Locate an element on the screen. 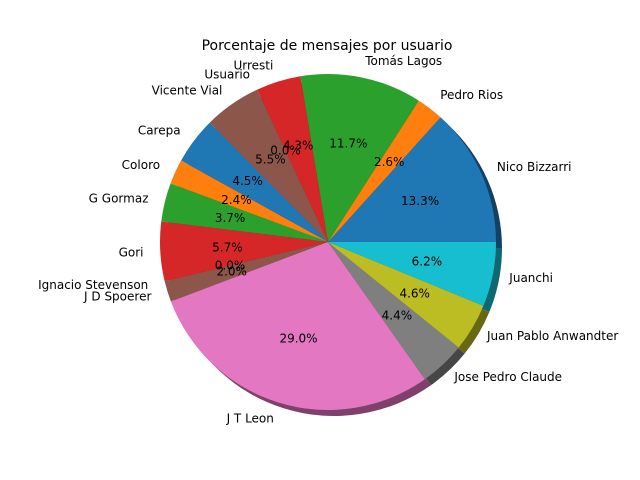  slice-jose-pedro-claude is located at coordinates (393, 311).